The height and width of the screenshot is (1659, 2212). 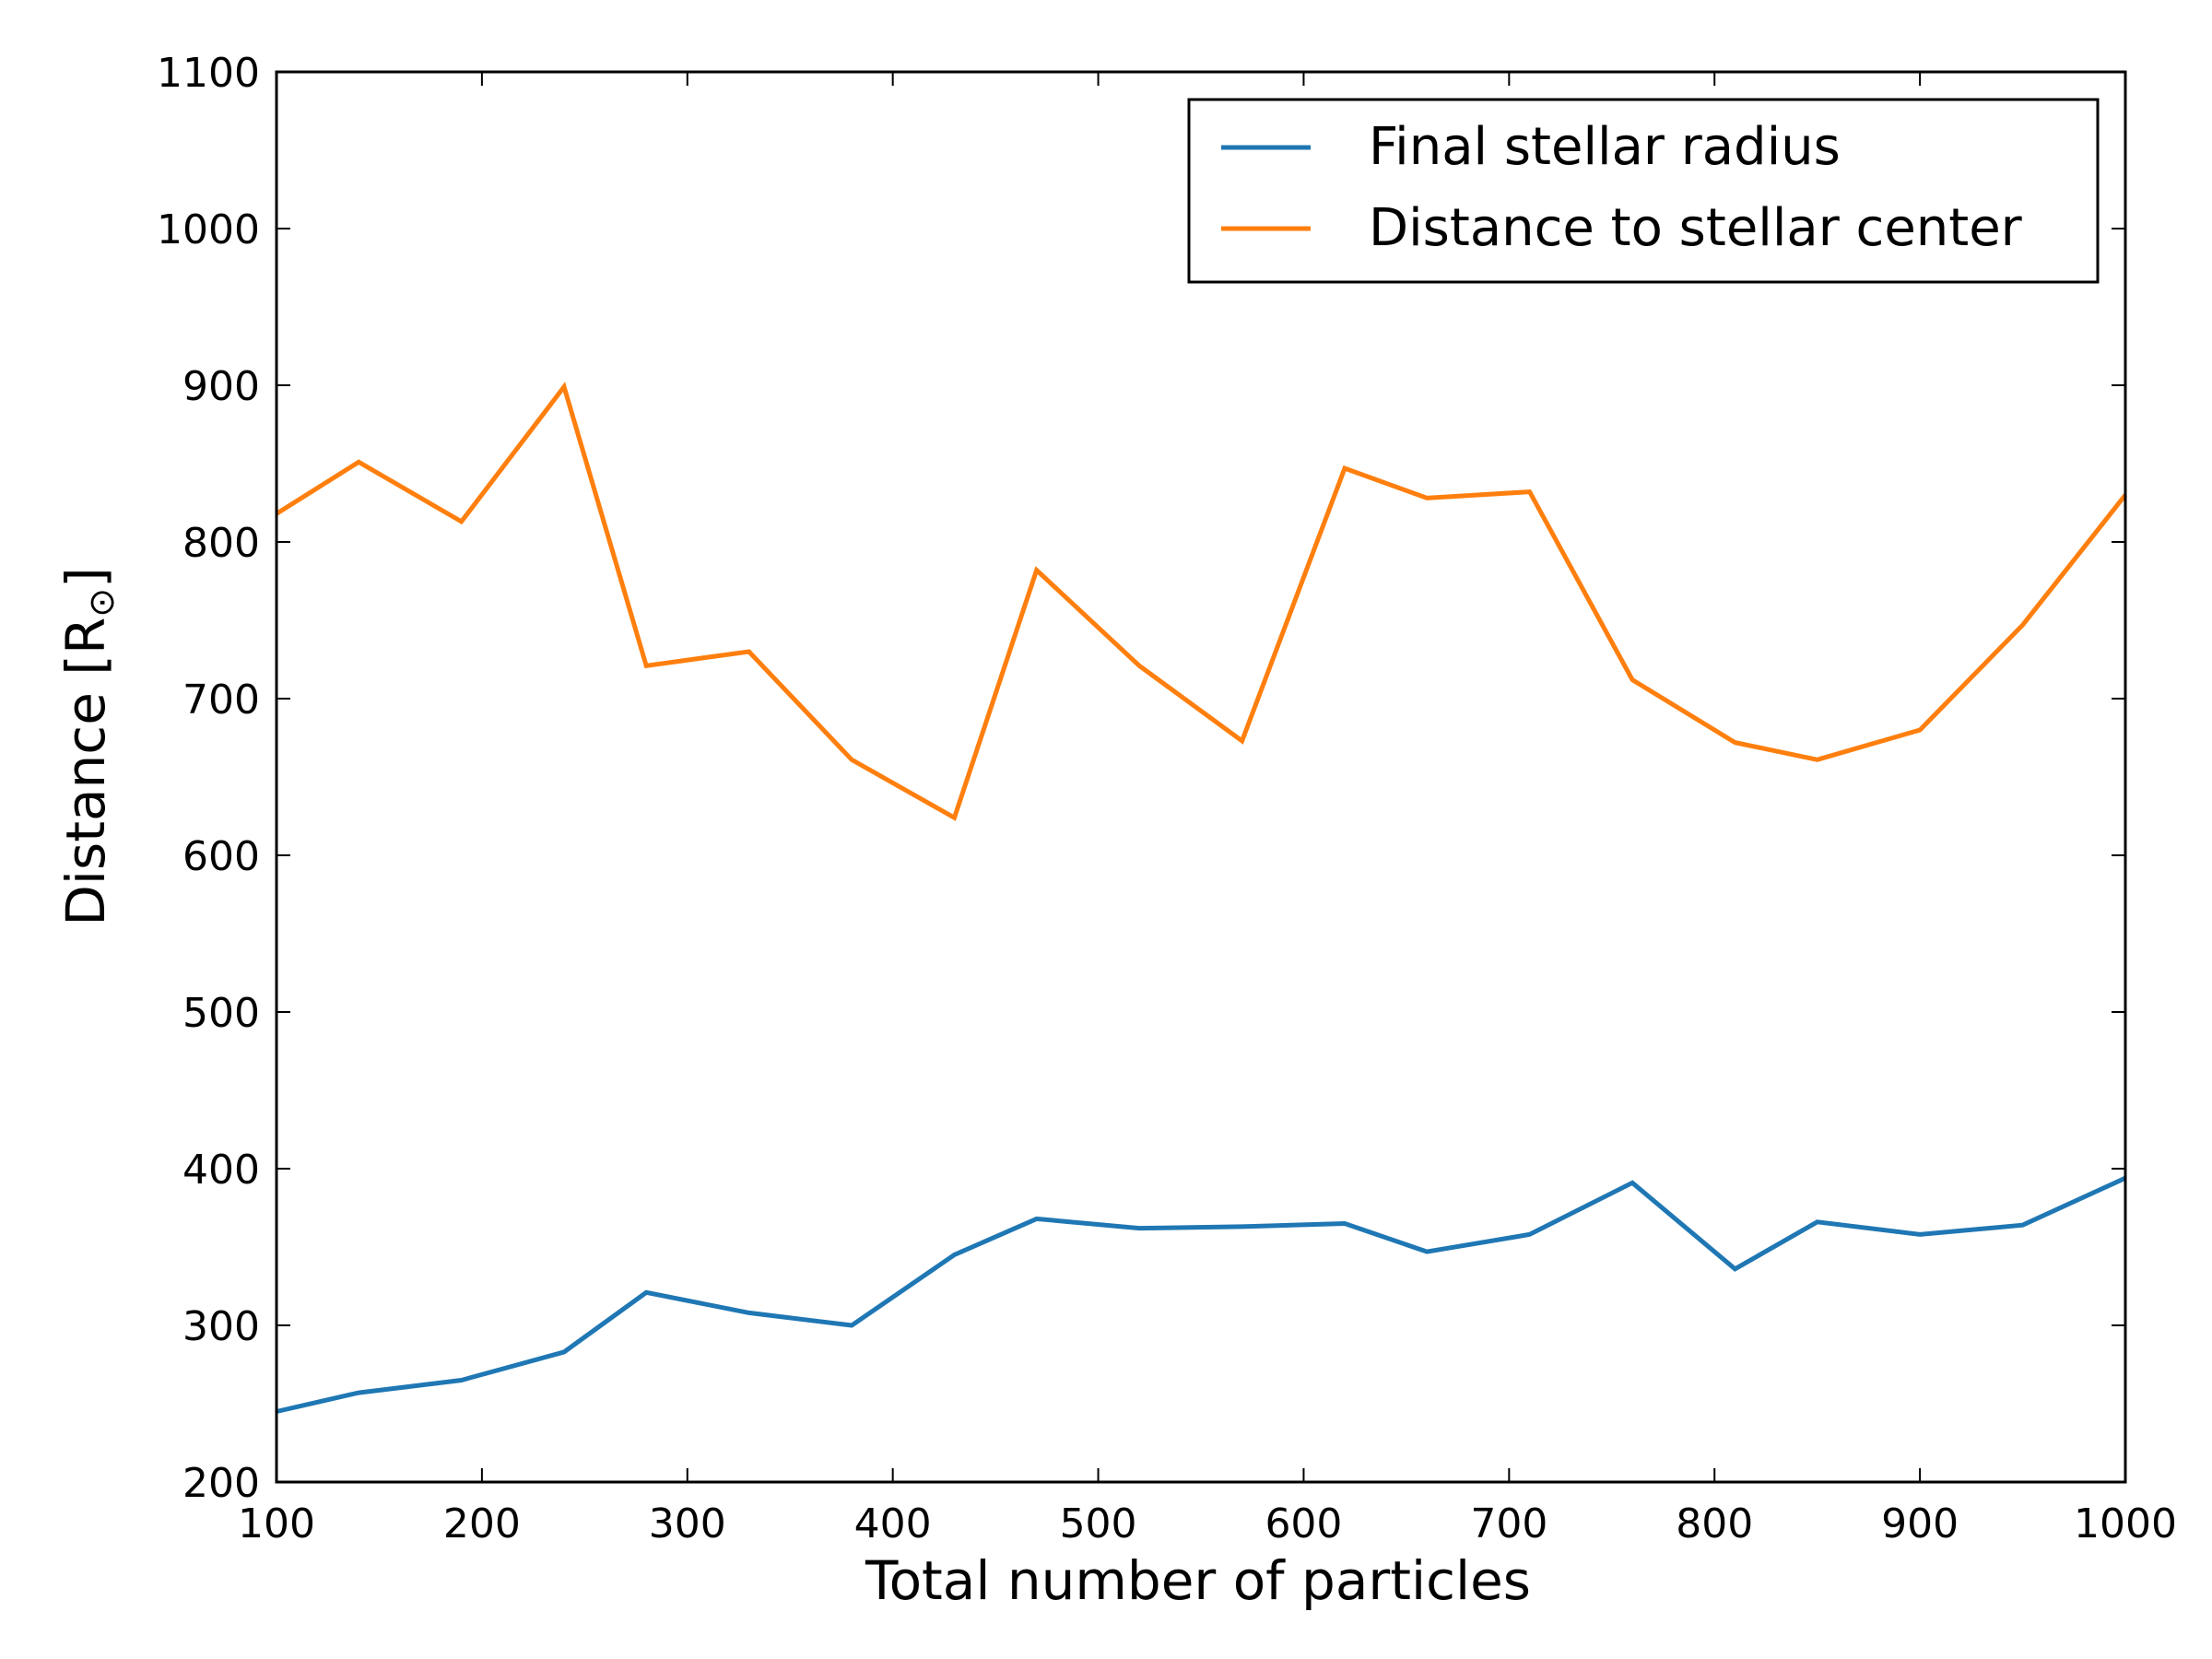 I want to click on y-tick-label: 500, so click(x=221, y=1013).